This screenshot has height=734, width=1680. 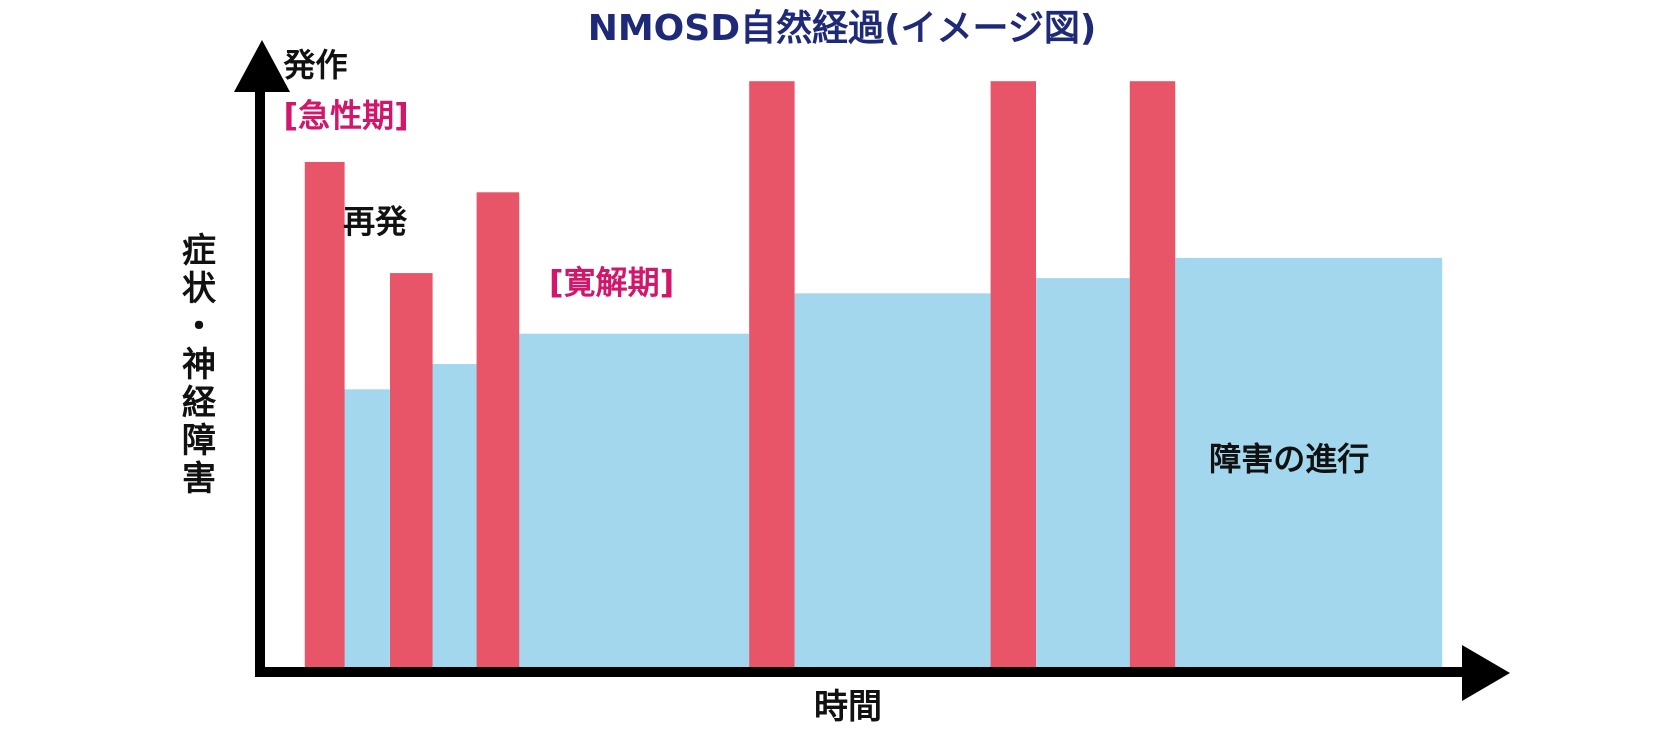 I want to click on x-axis-arrow, so click(x=1486, y=673).